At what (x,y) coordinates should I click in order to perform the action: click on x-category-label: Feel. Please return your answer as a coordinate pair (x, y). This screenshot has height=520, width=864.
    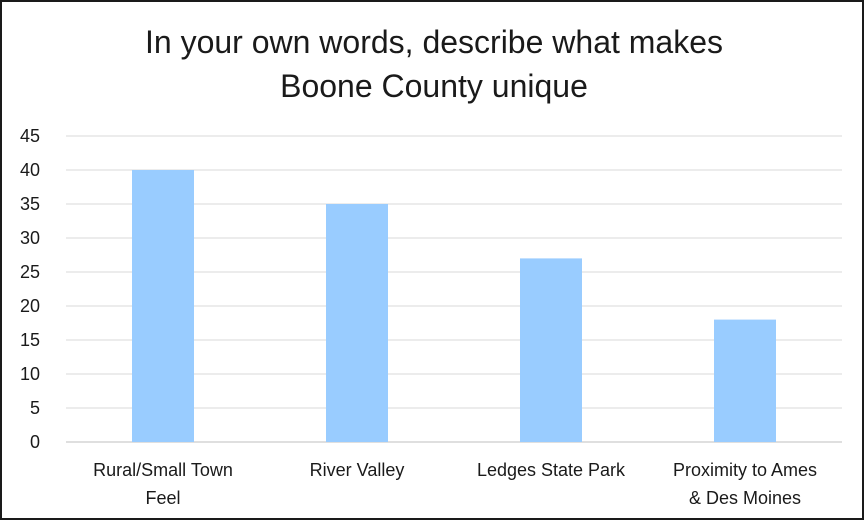
    Looking at the image, I should click on (162, 498).